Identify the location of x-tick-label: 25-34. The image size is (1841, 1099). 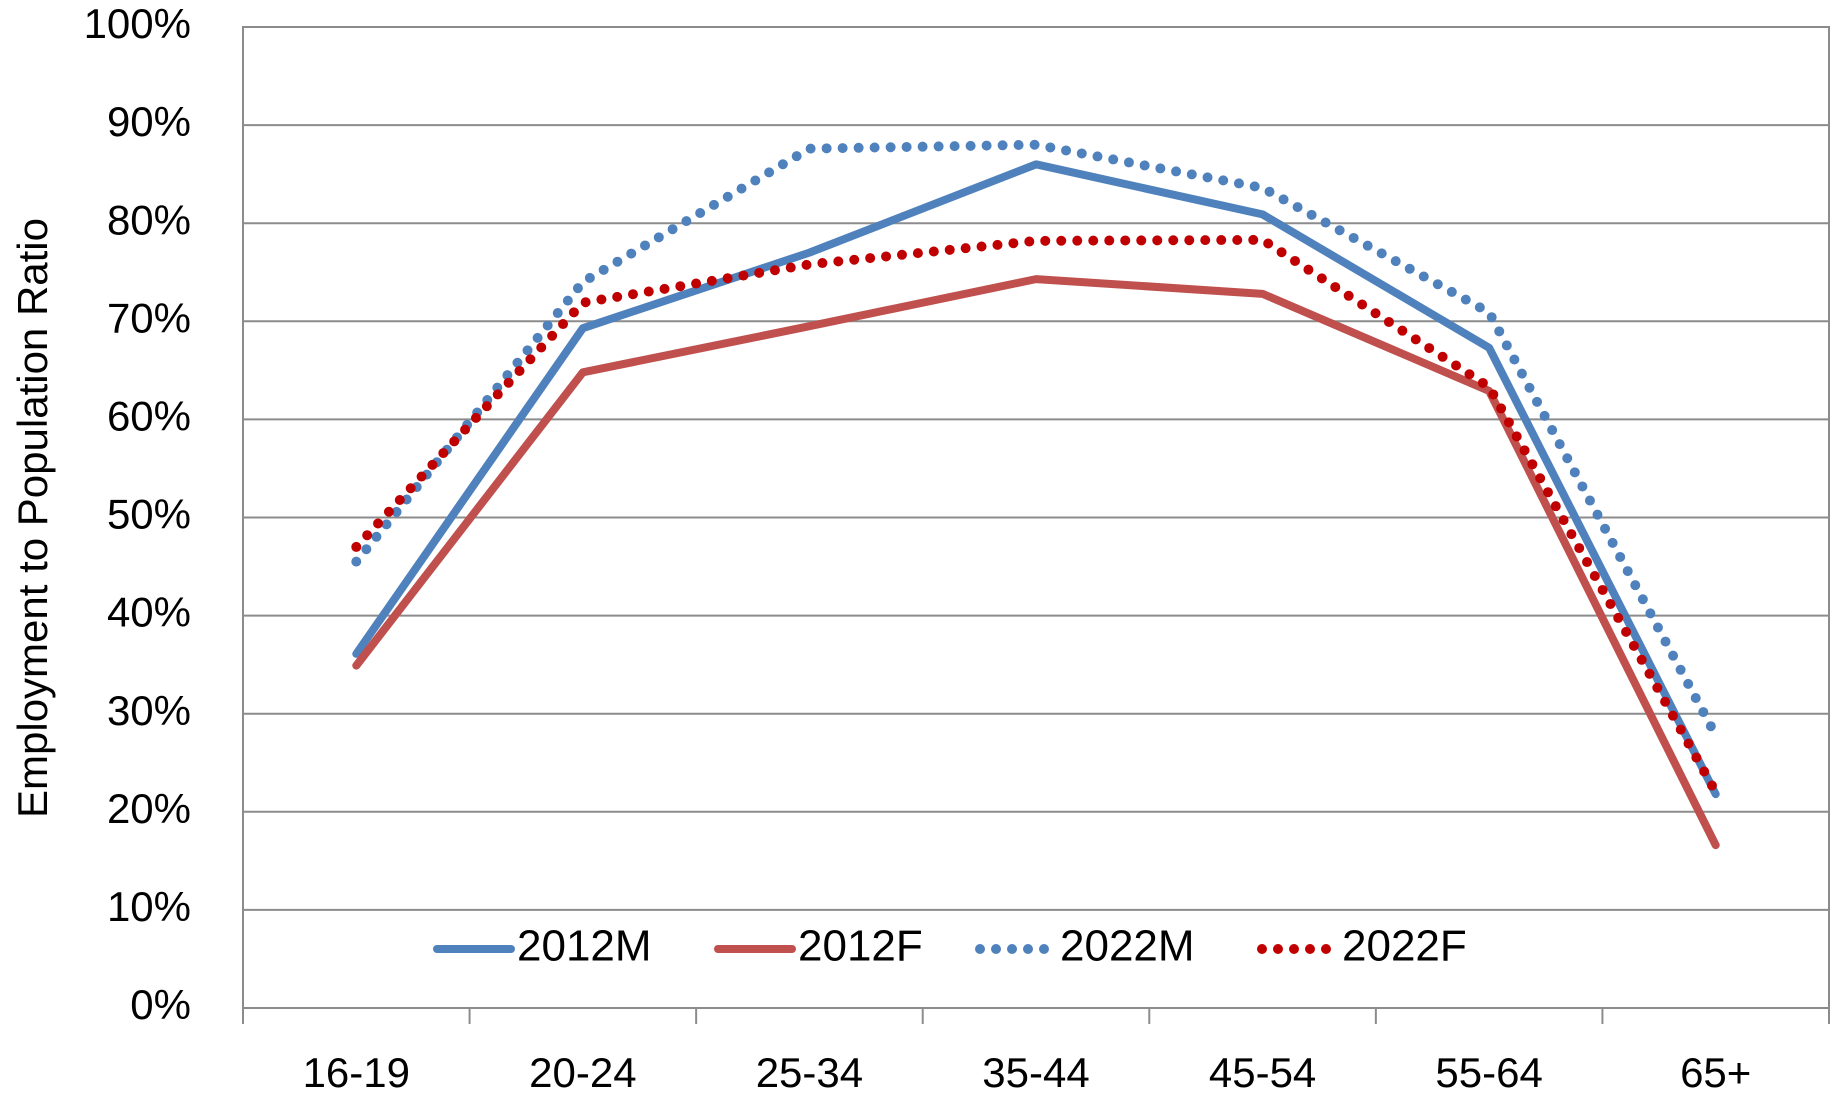
(809, 1072).